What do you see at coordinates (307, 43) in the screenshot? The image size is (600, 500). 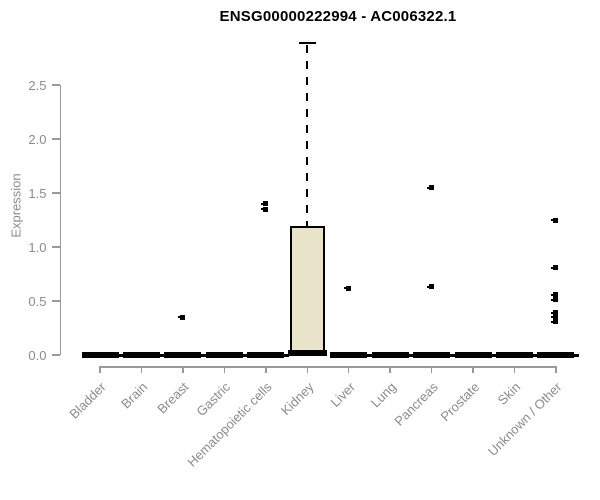 I see `boxplot-upper-whisker-cap` at bounding box center [307, 43].